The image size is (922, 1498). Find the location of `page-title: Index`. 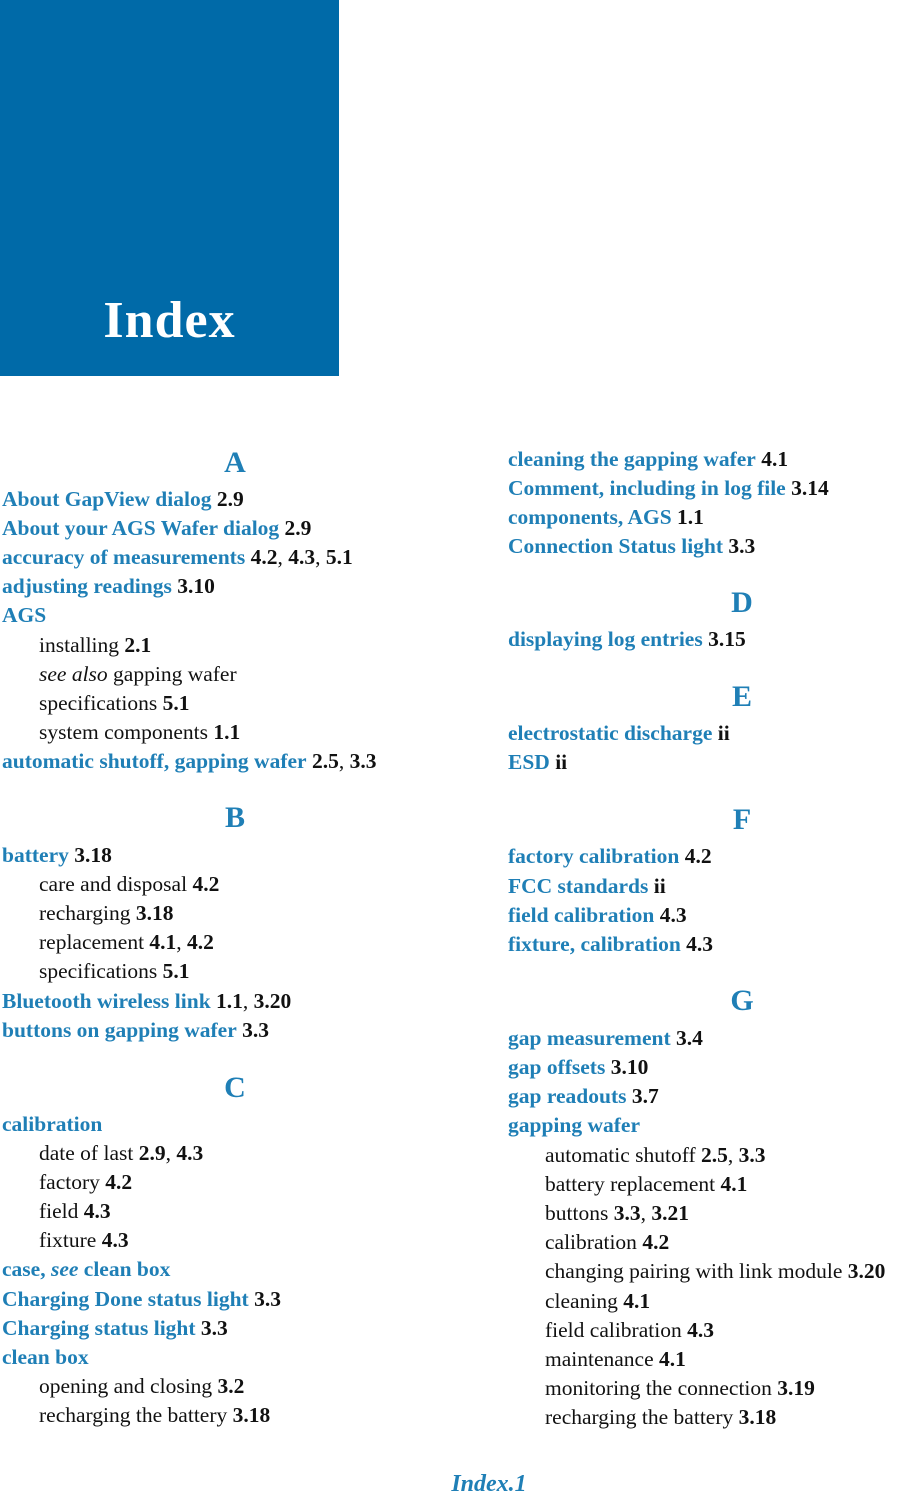

page-title: Index is located at coordinates (169, 320).